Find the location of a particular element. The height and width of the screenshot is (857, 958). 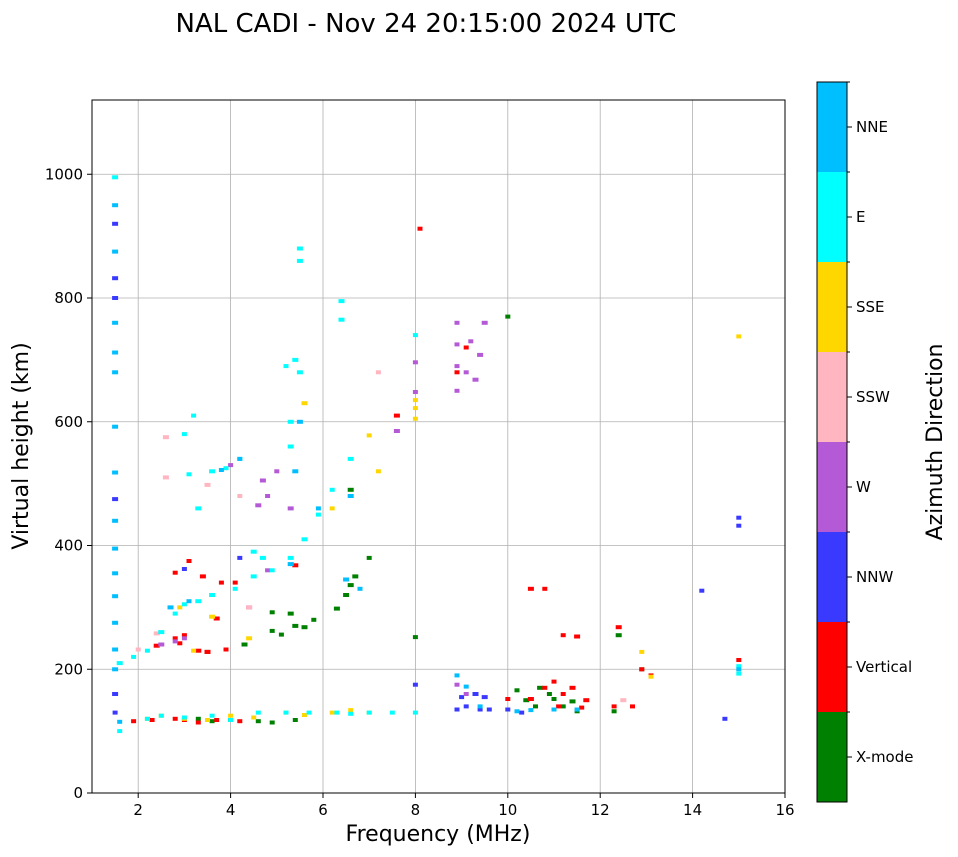

colorbar-tick-label: SSE is located at coordinates (870, 307).